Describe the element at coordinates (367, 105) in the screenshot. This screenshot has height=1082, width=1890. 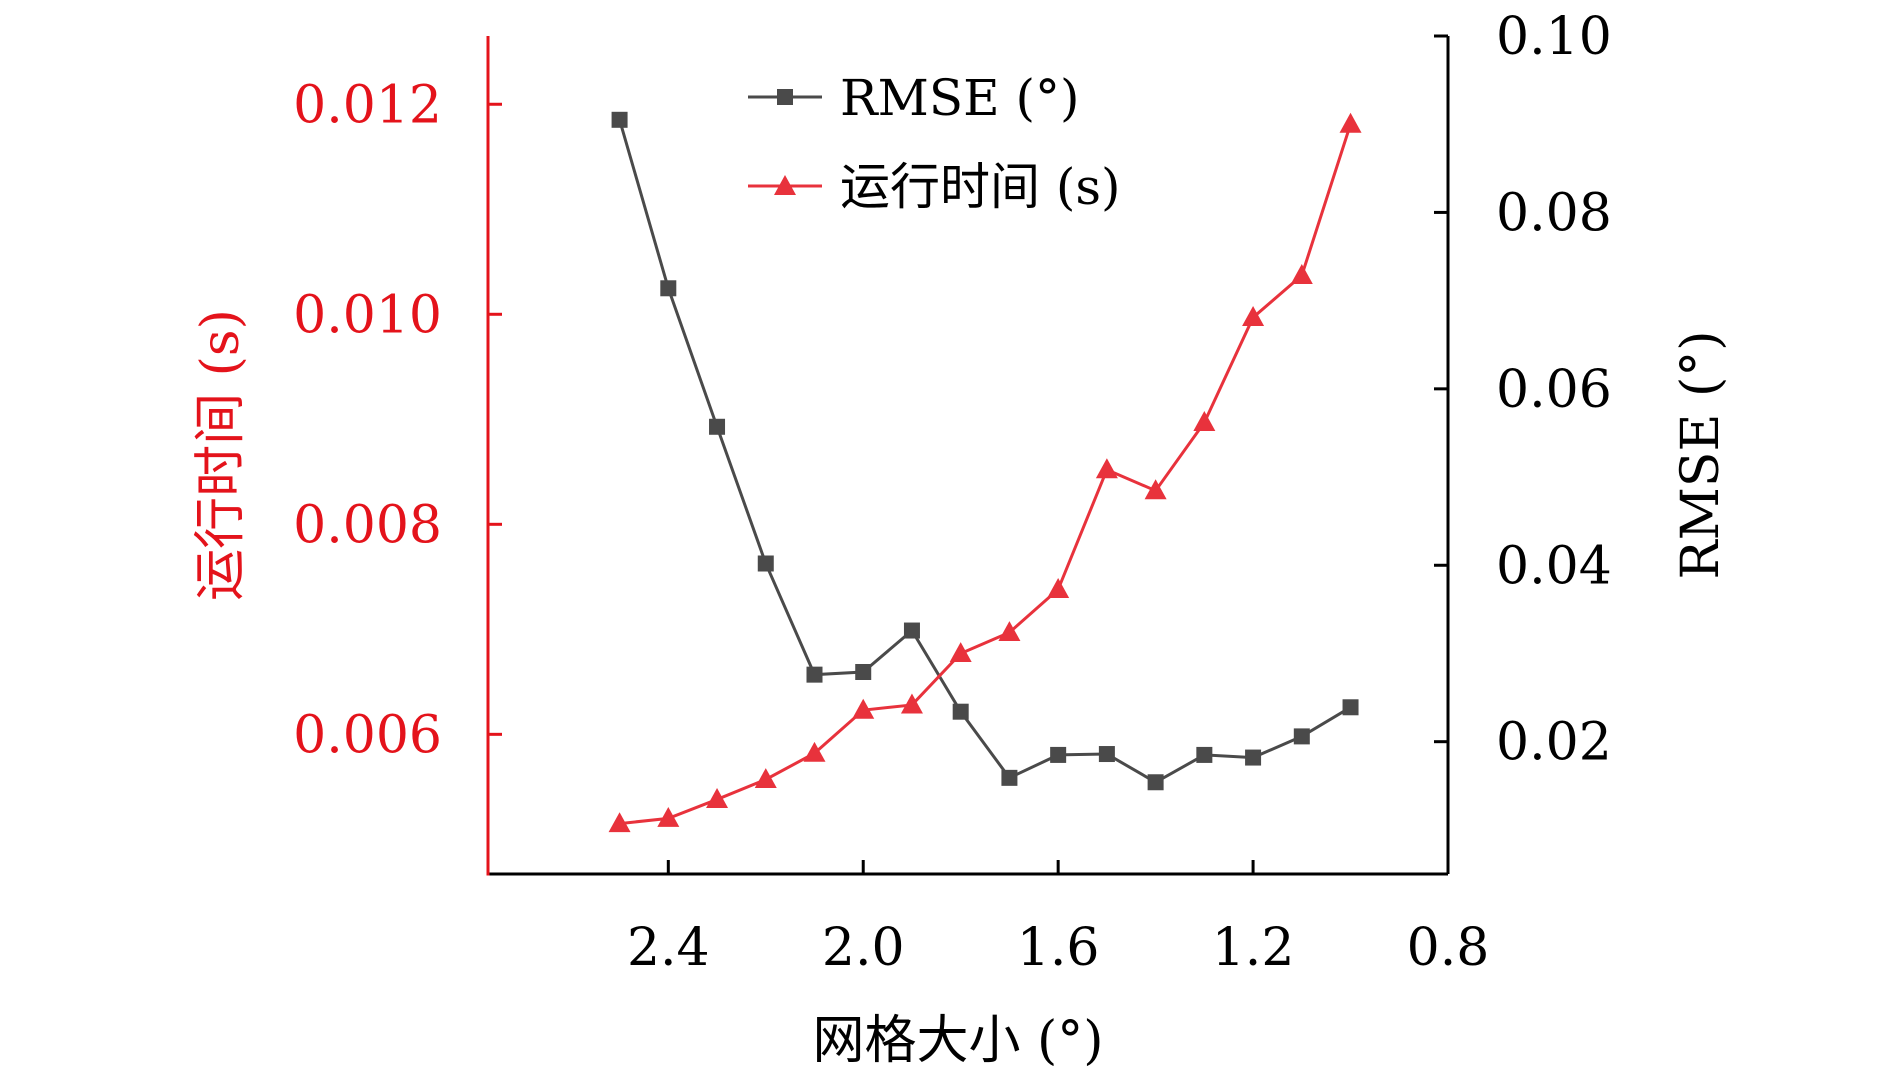
I see `y-left-tick-label: 0.012` at that location.